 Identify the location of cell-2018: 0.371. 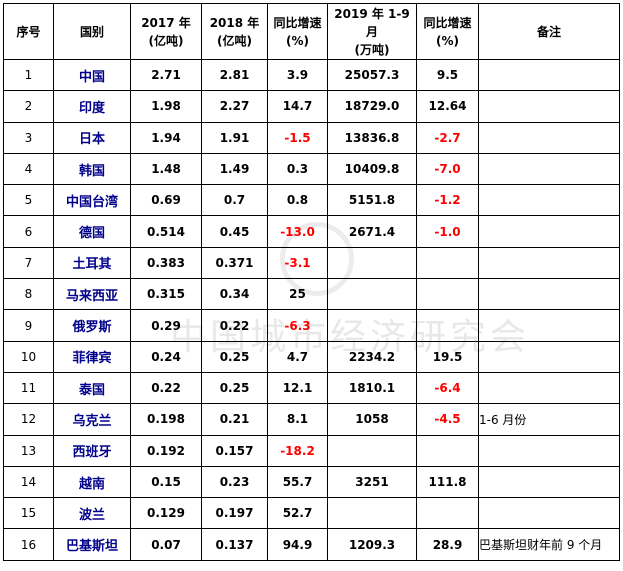
(234, 263).